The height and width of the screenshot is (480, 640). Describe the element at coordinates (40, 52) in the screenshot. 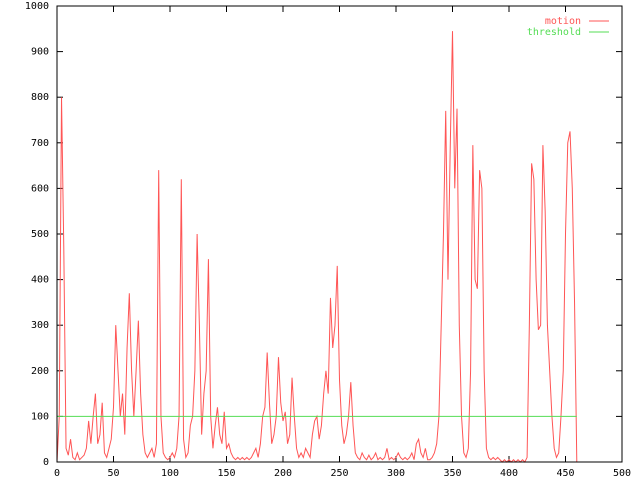

I see `y-tick-label: 900` at that location.